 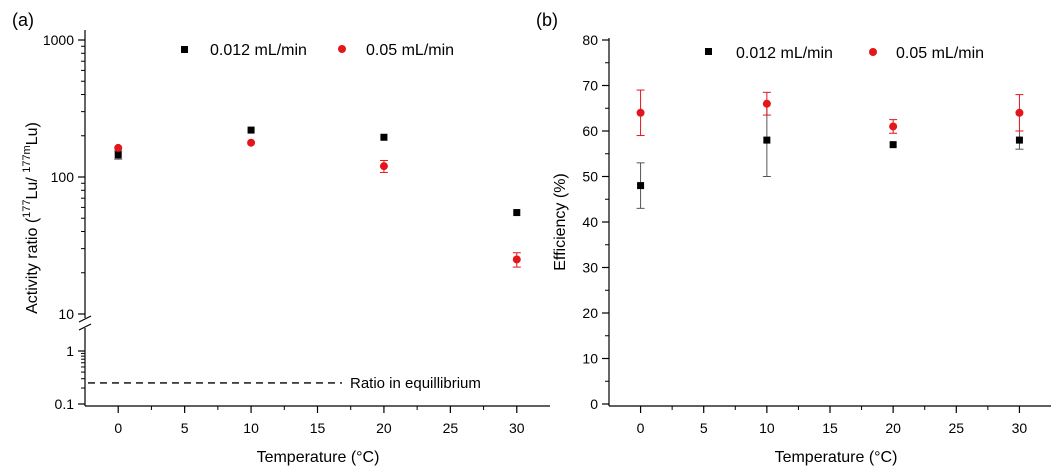 What do you see at coordinates (23, 20) in the screenshot?
I see `panel-a-label: (a)` at bounding box center [23, 20].